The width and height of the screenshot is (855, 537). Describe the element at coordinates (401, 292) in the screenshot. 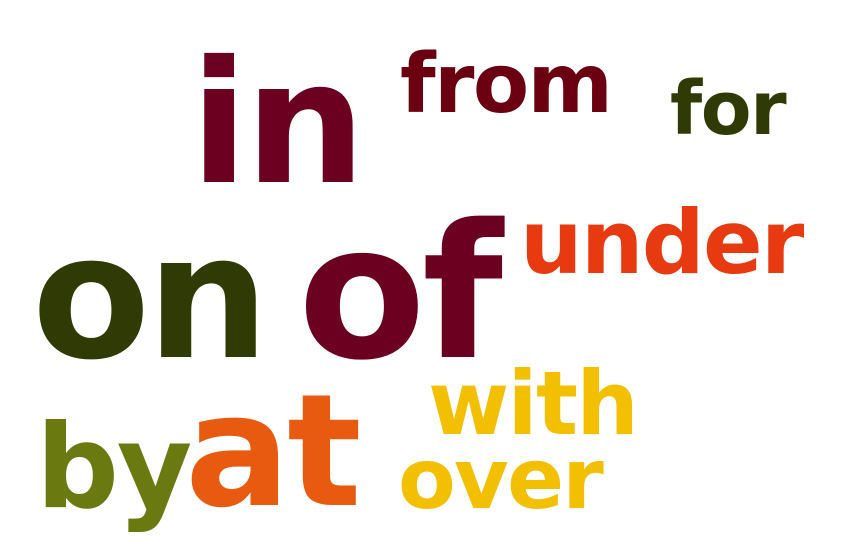

I see `word-of: of` at that location.